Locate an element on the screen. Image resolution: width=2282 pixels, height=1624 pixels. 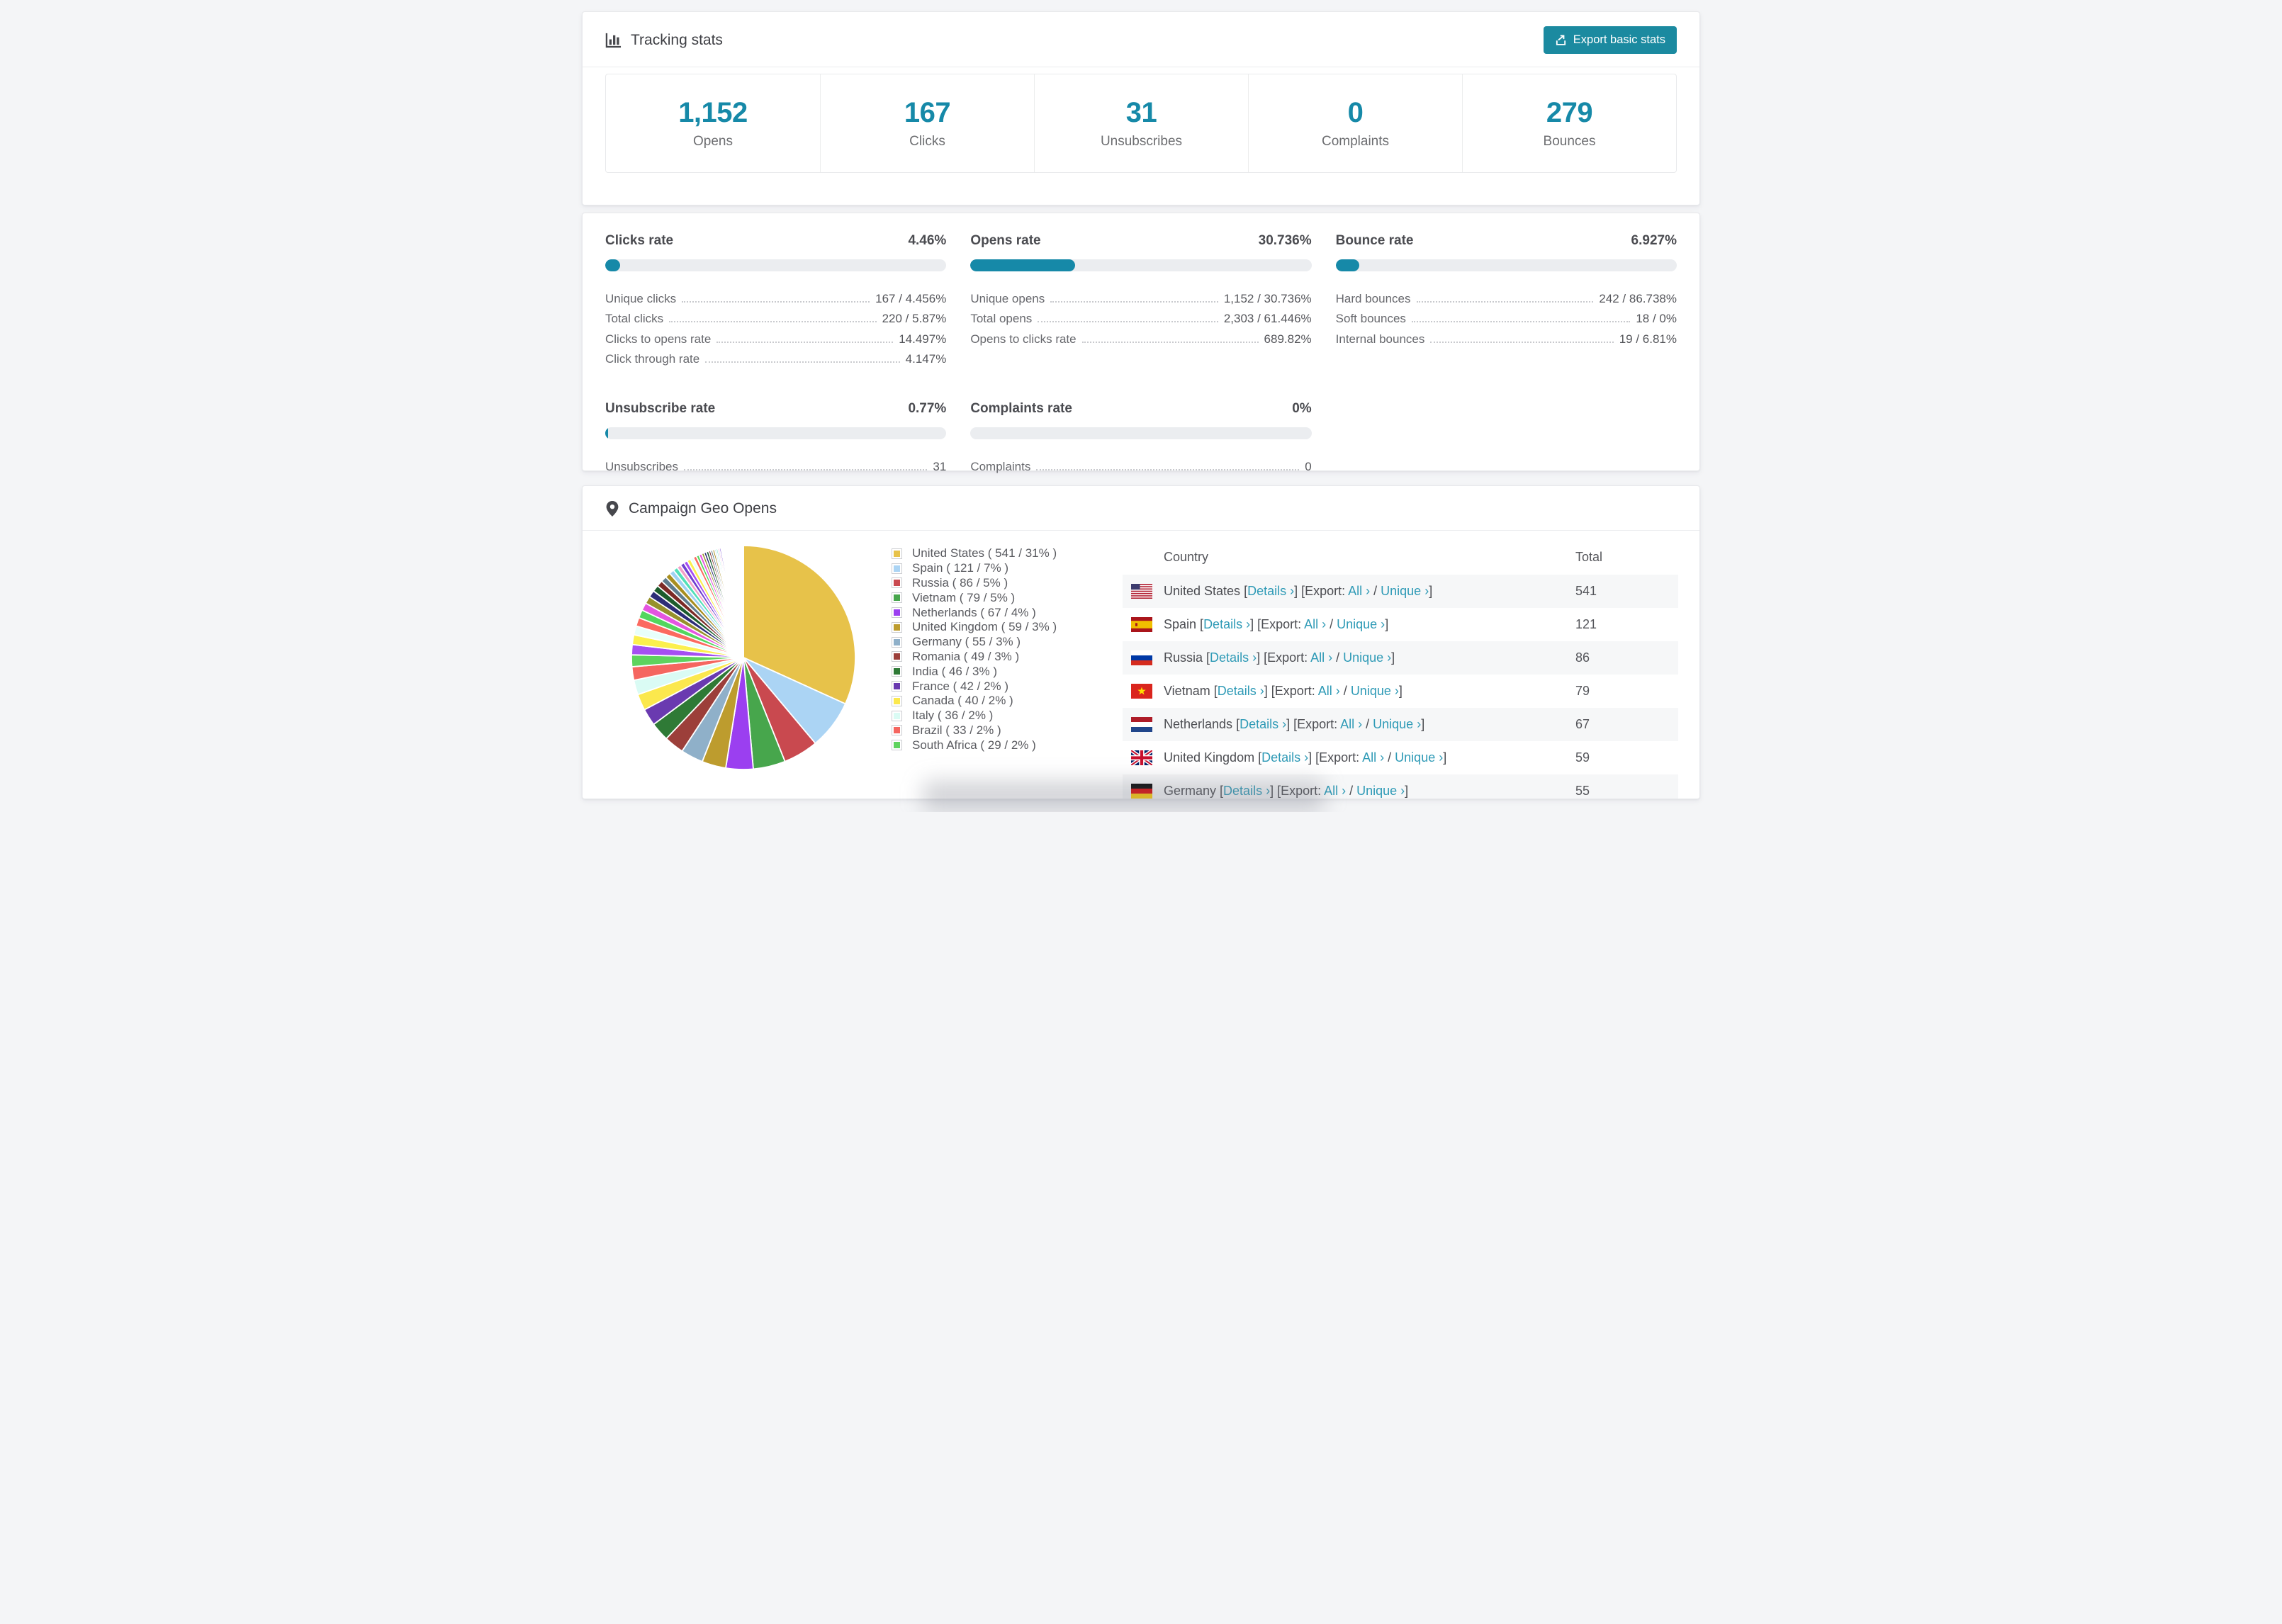
stat-row: Hard bounces 242 / 86.738% is located at coordinates (1506, 298).